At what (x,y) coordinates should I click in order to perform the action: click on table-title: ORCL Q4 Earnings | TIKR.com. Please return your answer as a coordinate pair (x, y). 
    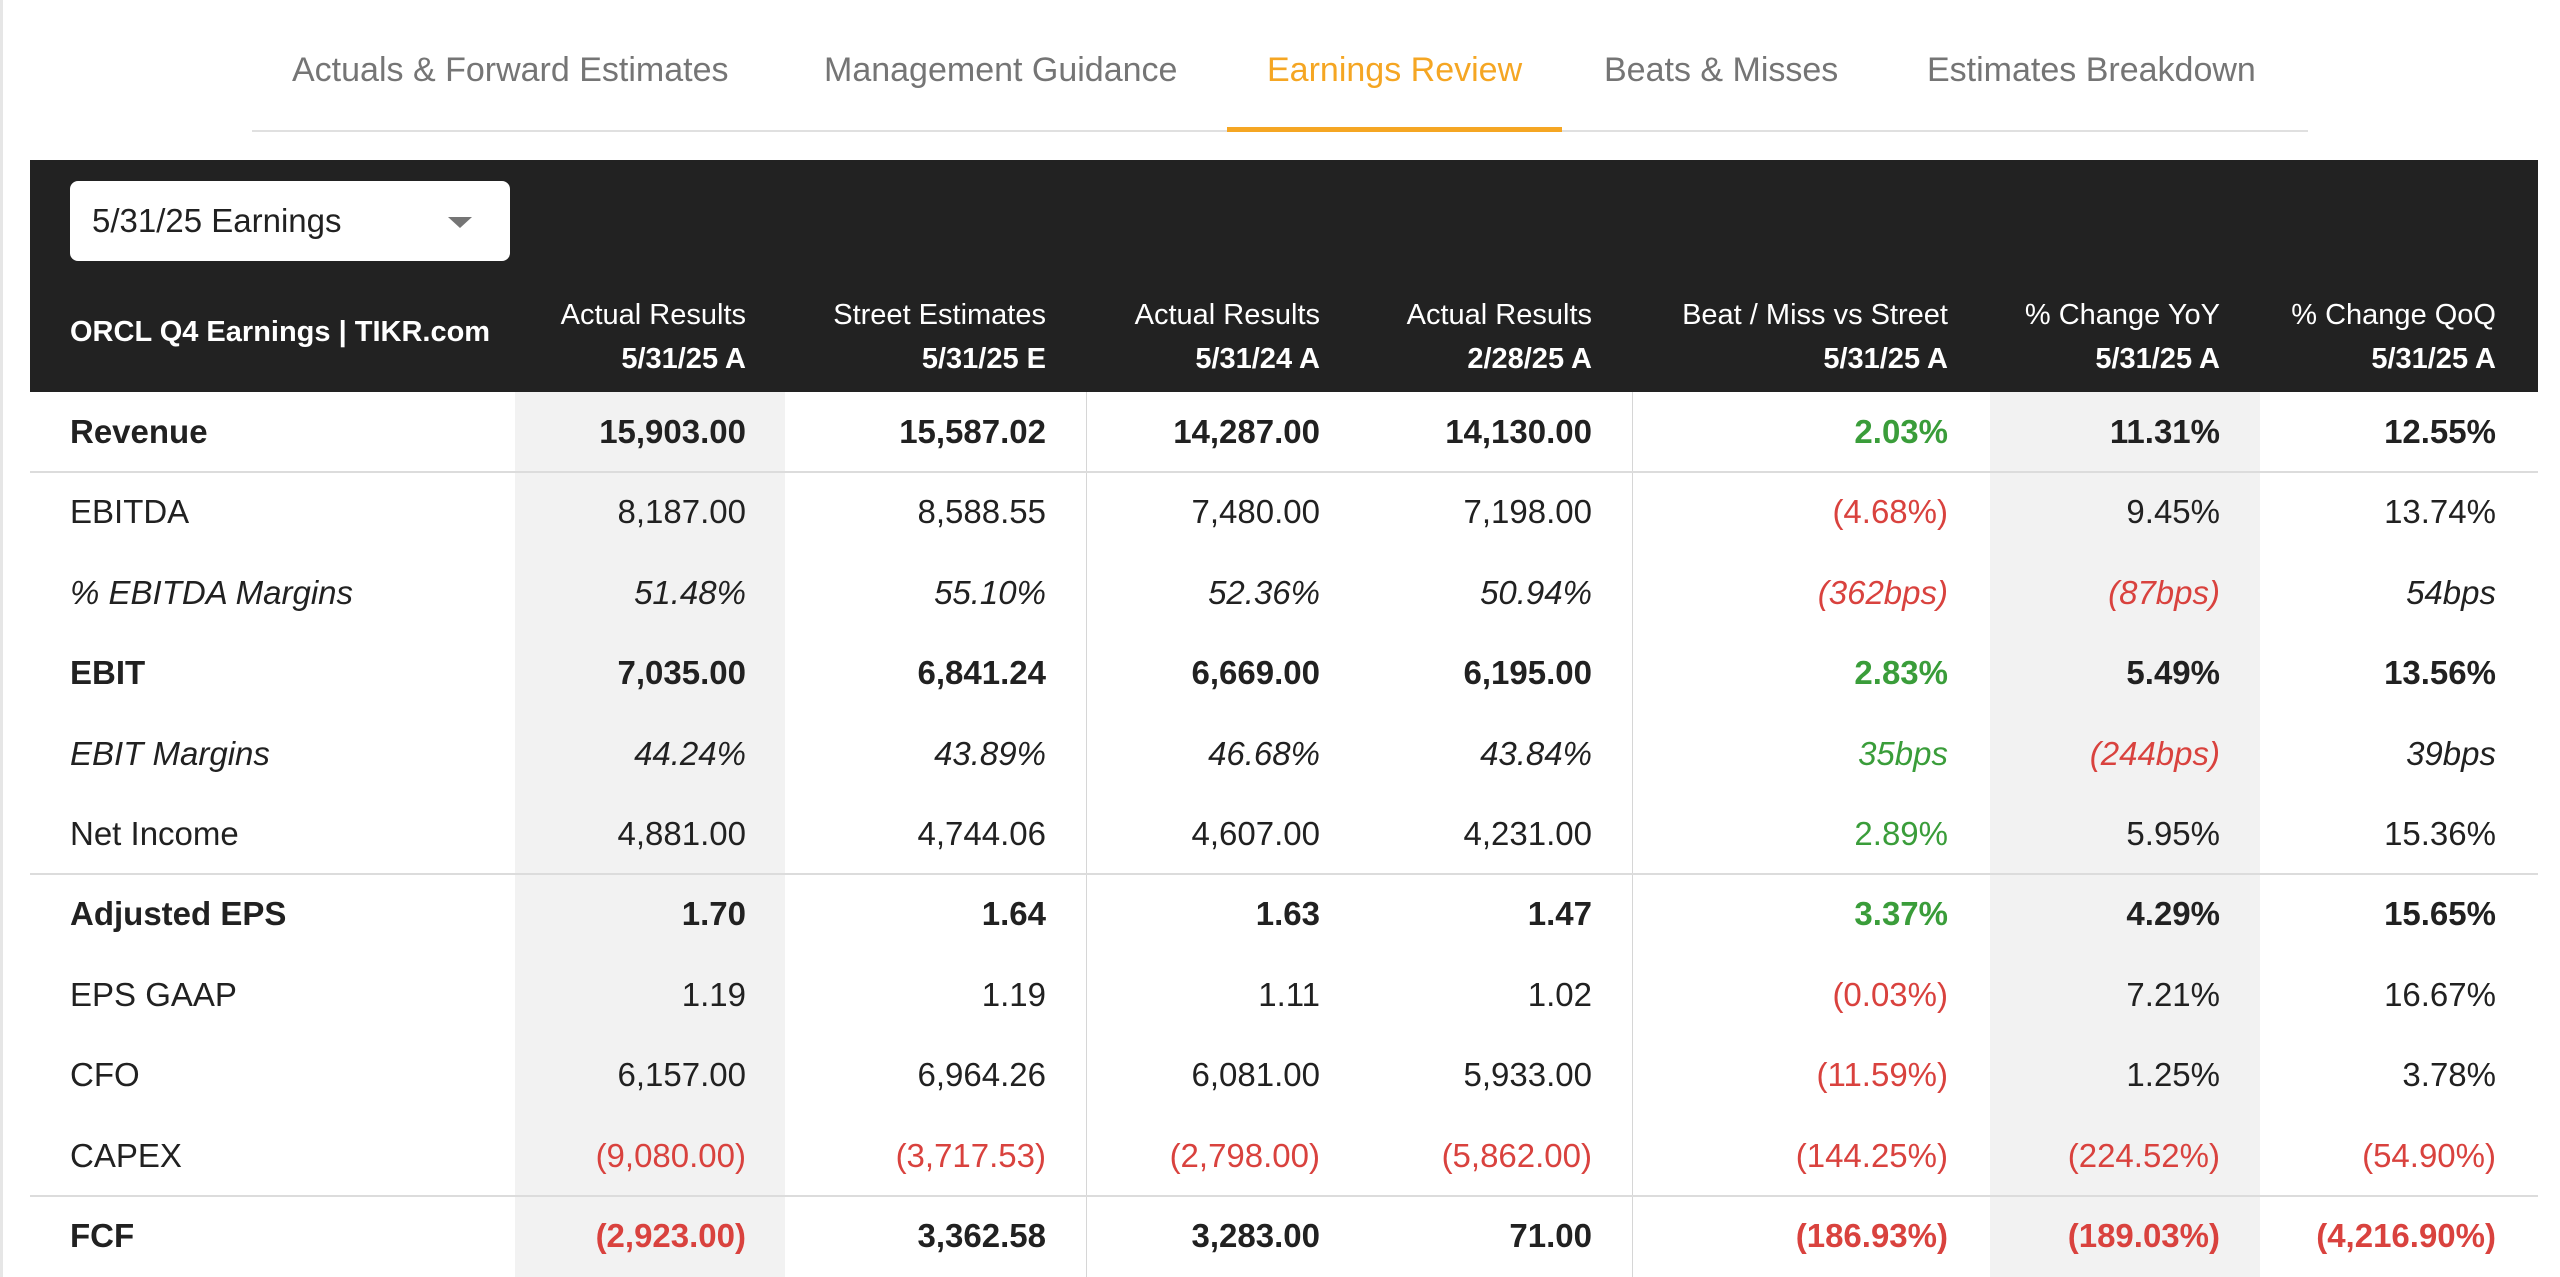
    Looking at the image, I should click on (280, 332).